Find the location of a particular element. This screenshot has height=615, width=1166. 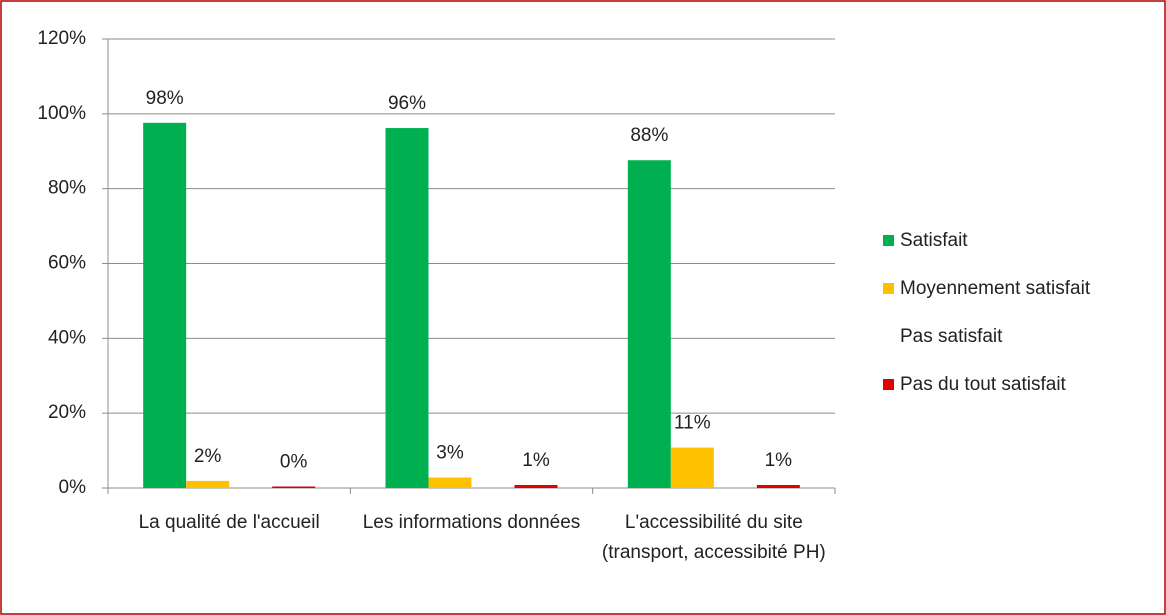

data-label: 0% is located at coordinates (294, 462).